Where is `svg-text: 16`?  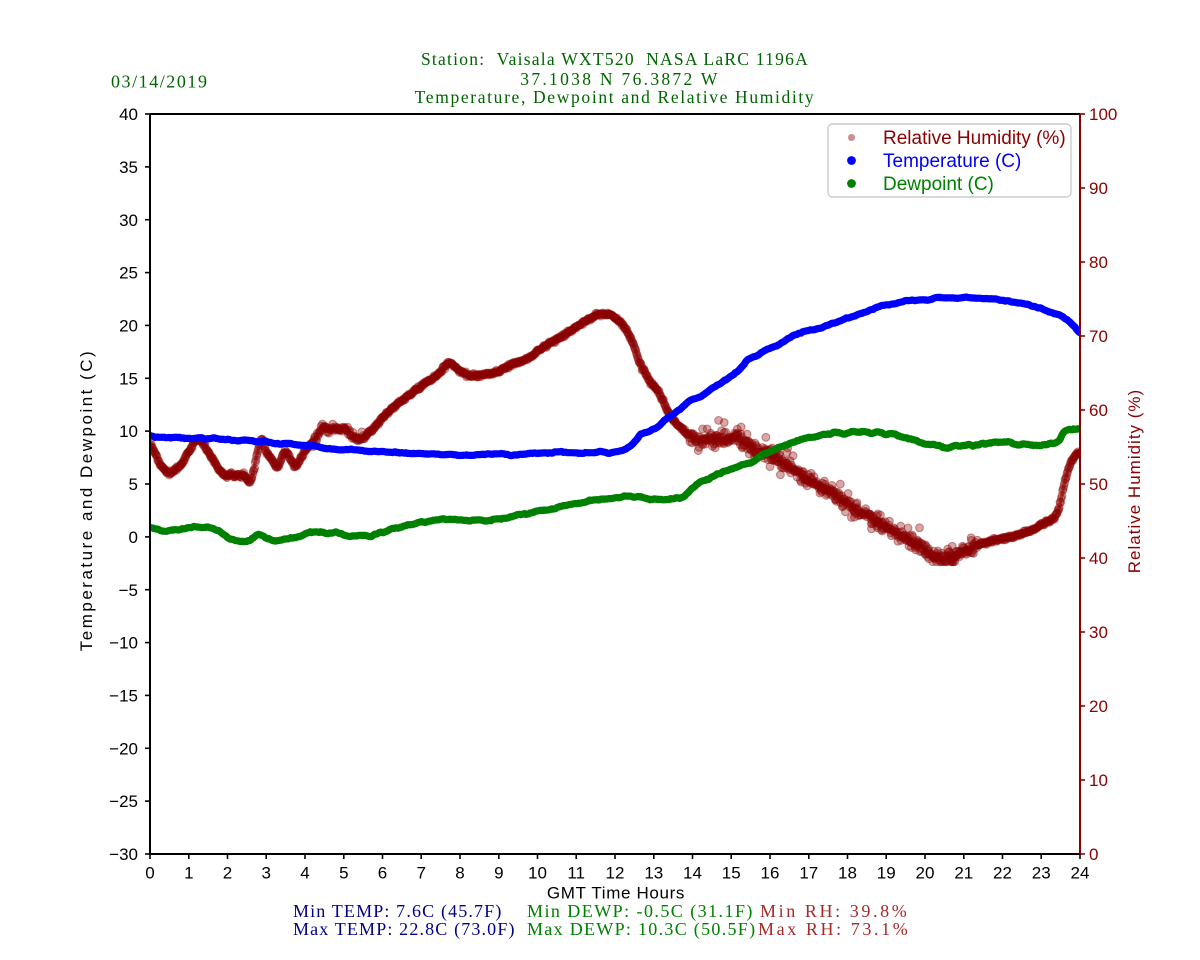 svg-text: 16 is located at coordinates (770, 873).